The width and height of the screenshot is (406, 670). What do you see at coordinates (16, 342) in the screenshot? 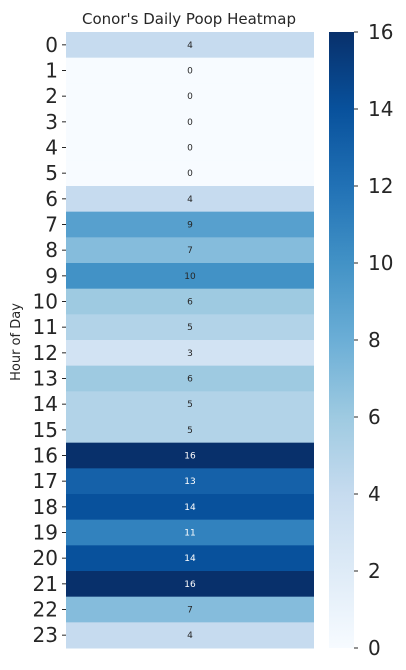
I see `y-axis-label: Hour of Day` at bounding box center [16, 342].